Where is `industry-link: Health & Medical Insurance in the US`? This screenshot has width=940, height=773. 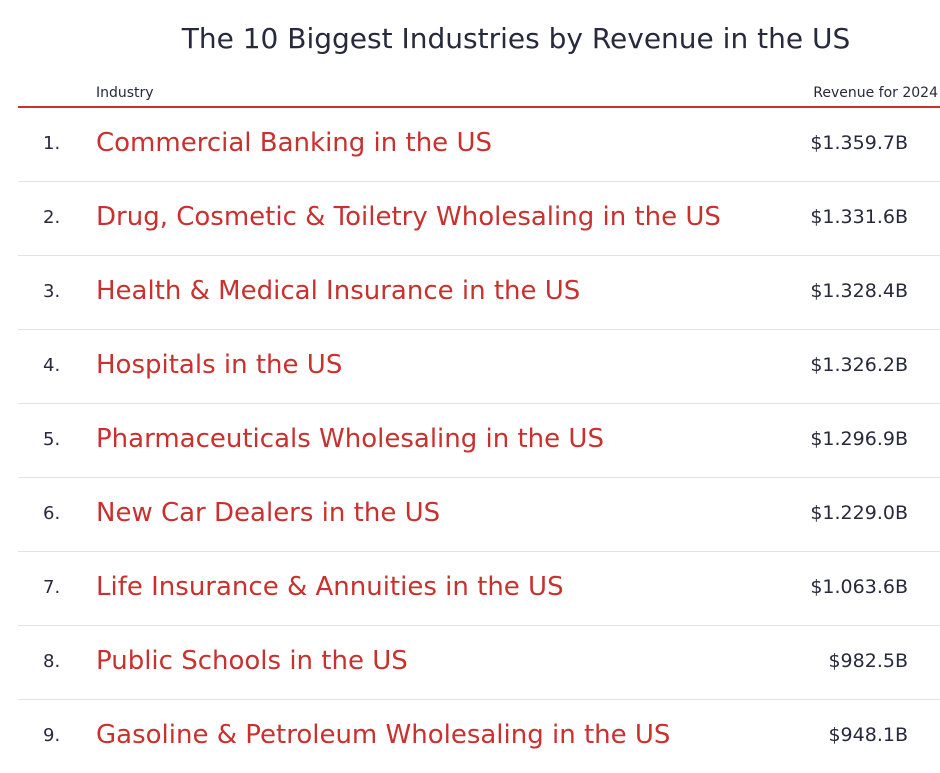
industry-link: Health & Medical Insurance in the US is located at coordinates (338, 291).